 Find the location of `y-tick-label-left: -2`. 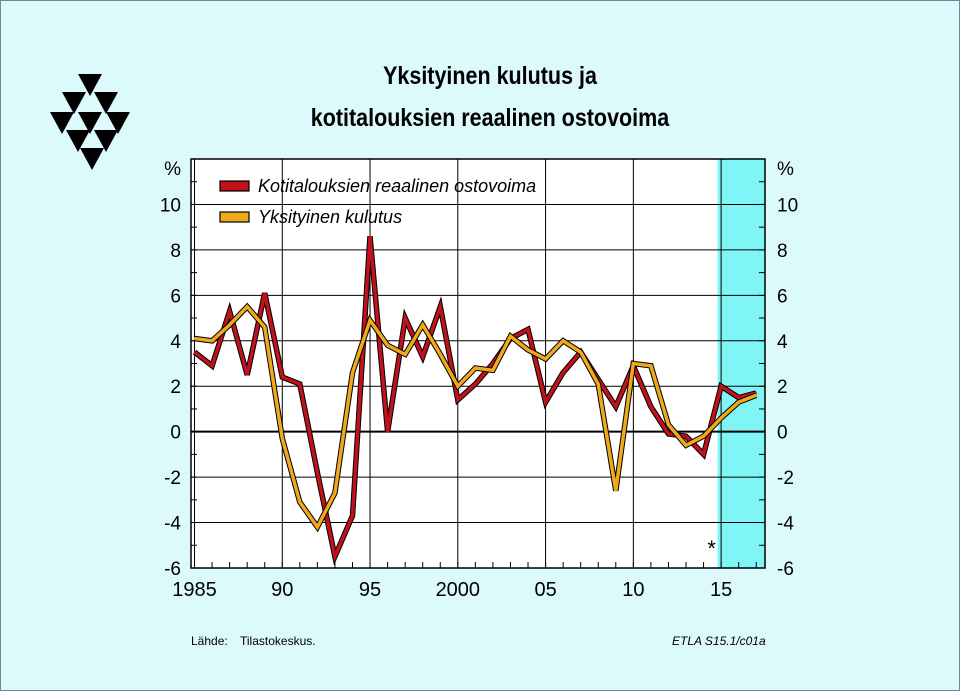

y-tick-label-left: -2 is located at coordinates (172, 478).